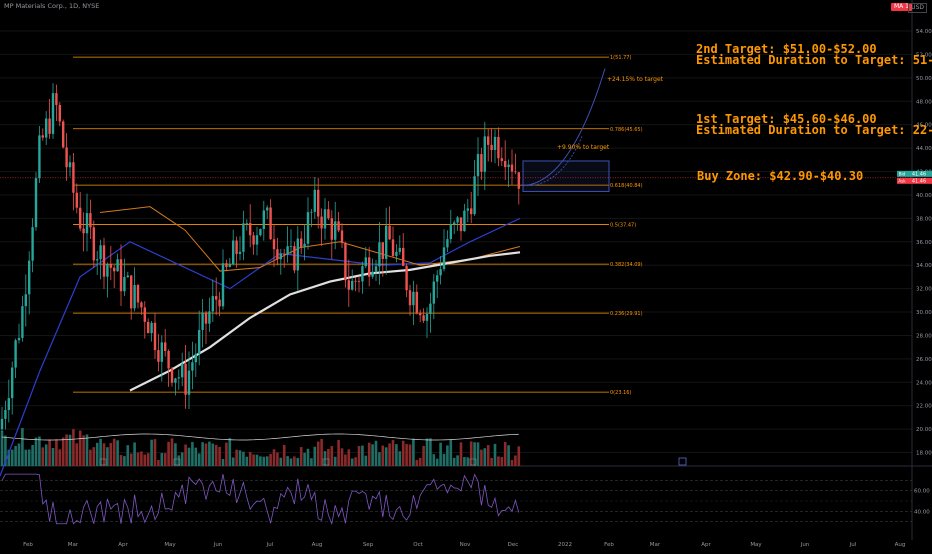  What do you see at coordinates (260, 437) in the screenshot?
I see `volume-ma-line` at bounding box center [260, 437].